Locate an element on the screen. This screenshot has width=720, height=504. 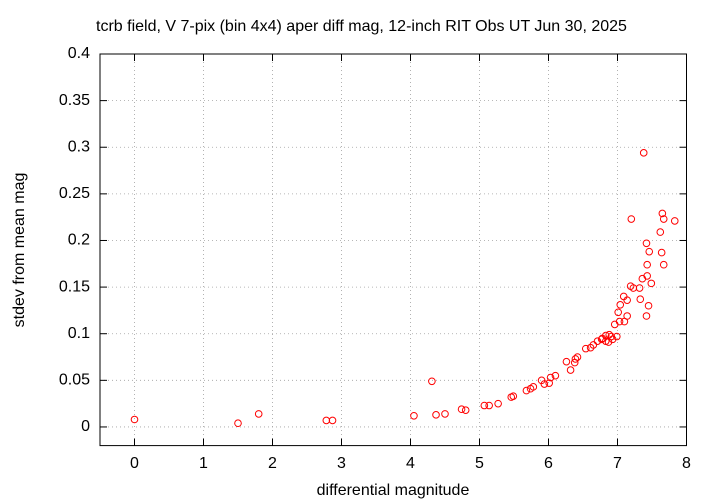
x-tick-label: 0 is located at coordinates (134, 463).